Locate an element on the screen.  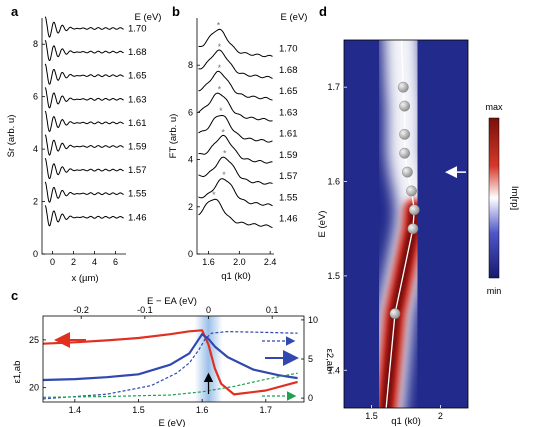
panel-a-energy-labels: 1.70 1.68 1.65 1.63 1.61 1.59 1.57 1.55 1.46 is located at coordinates (137, 123).